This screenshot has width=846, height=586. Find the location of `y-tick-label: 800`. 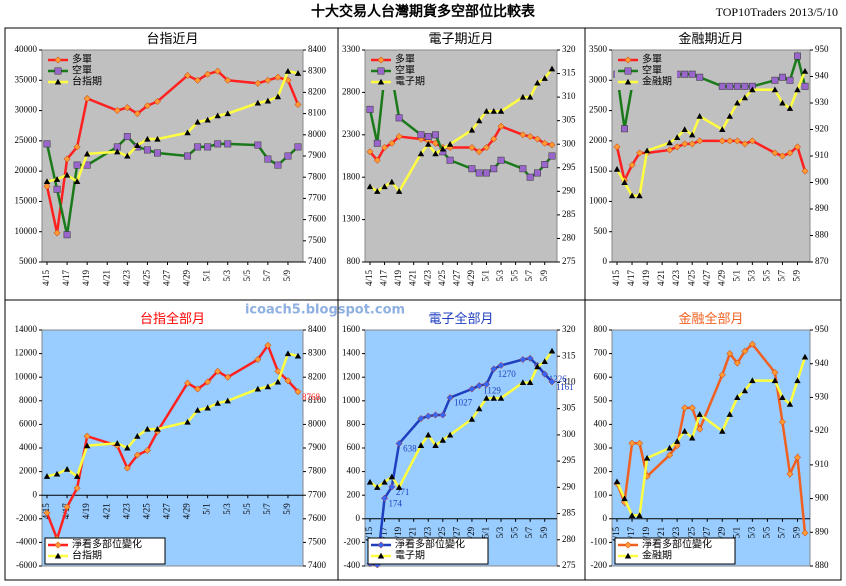

y-tick-label: 800 is located at coordinates (354, 261).